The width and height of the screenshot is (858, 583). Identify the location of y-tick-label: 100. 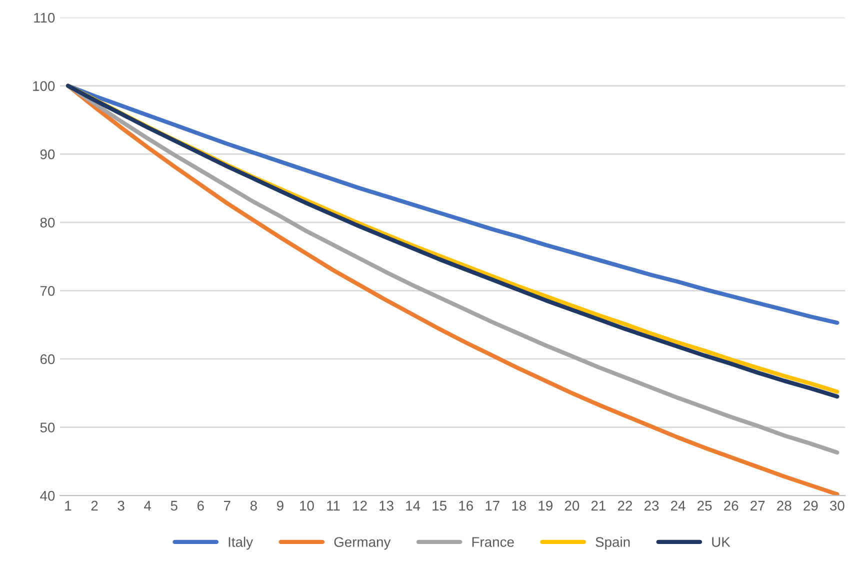
(44, 86).